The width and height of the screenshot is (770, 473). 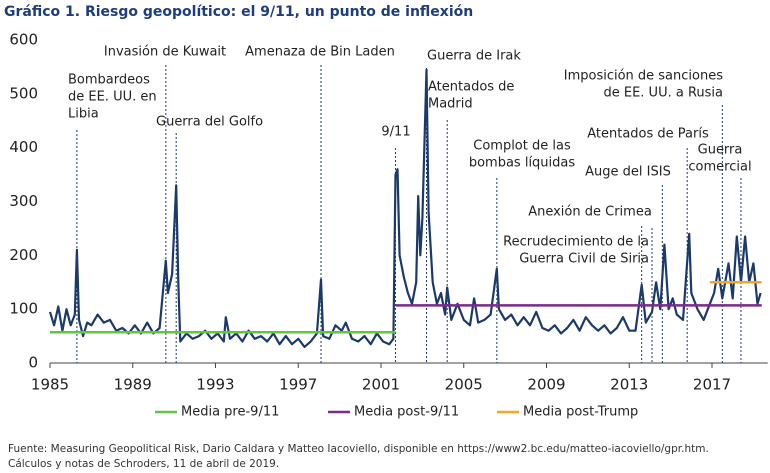 I want to click on annotation: Guerra del Golfo, so click(x=209, y=122).